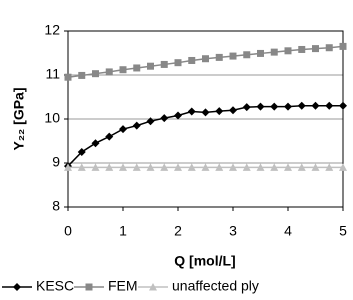 The height and width of the screenshot is (300, 353). What do you see at coordinates (68, 231) in the screenshot?
I see `x-tick-label: 0` at bounding box center [68, 231].